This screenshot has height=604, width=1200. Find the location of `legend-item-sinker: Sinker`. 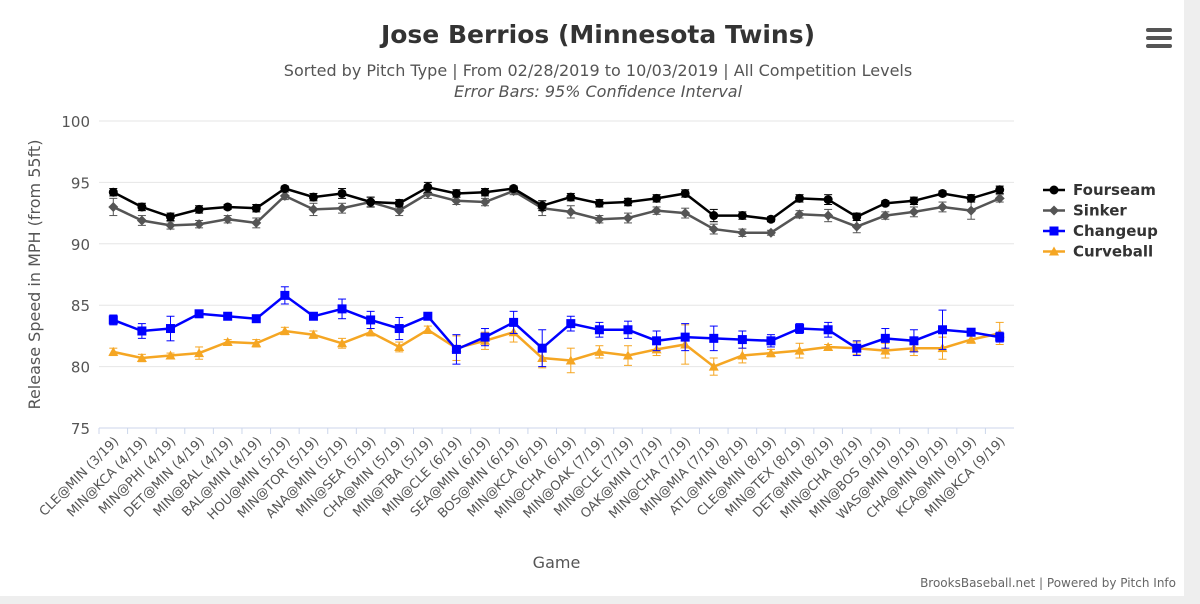

legend-item-sinker: Sinker is located at coordinates (1085, 211).